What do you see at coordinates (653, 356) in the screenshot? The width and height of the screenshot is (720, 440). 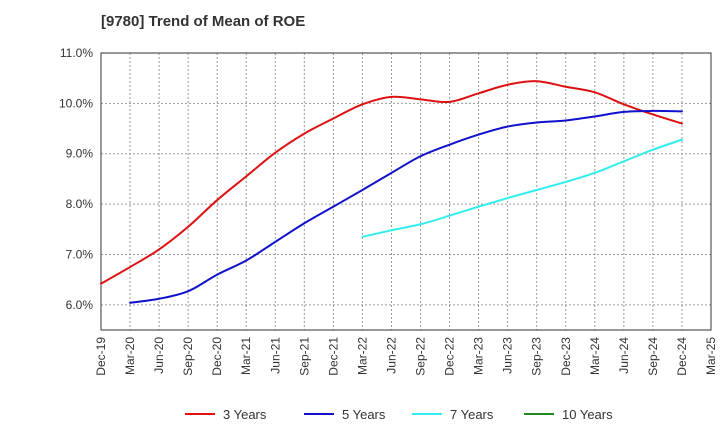 I see `x-tick-label: Sep-24` at bounding box center [653, 356].